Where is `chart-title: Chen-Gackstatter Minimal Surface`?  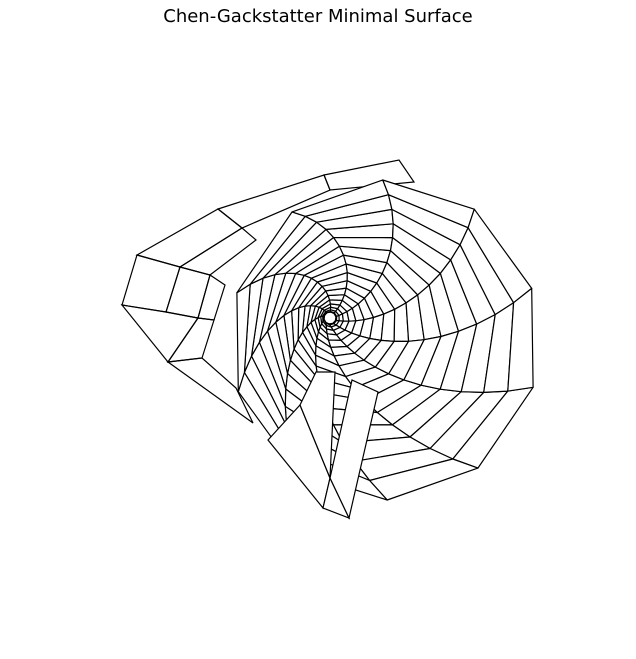 chart-title: Chen-Gackstatter Minimal Surface is located at coordinates (318, 16).